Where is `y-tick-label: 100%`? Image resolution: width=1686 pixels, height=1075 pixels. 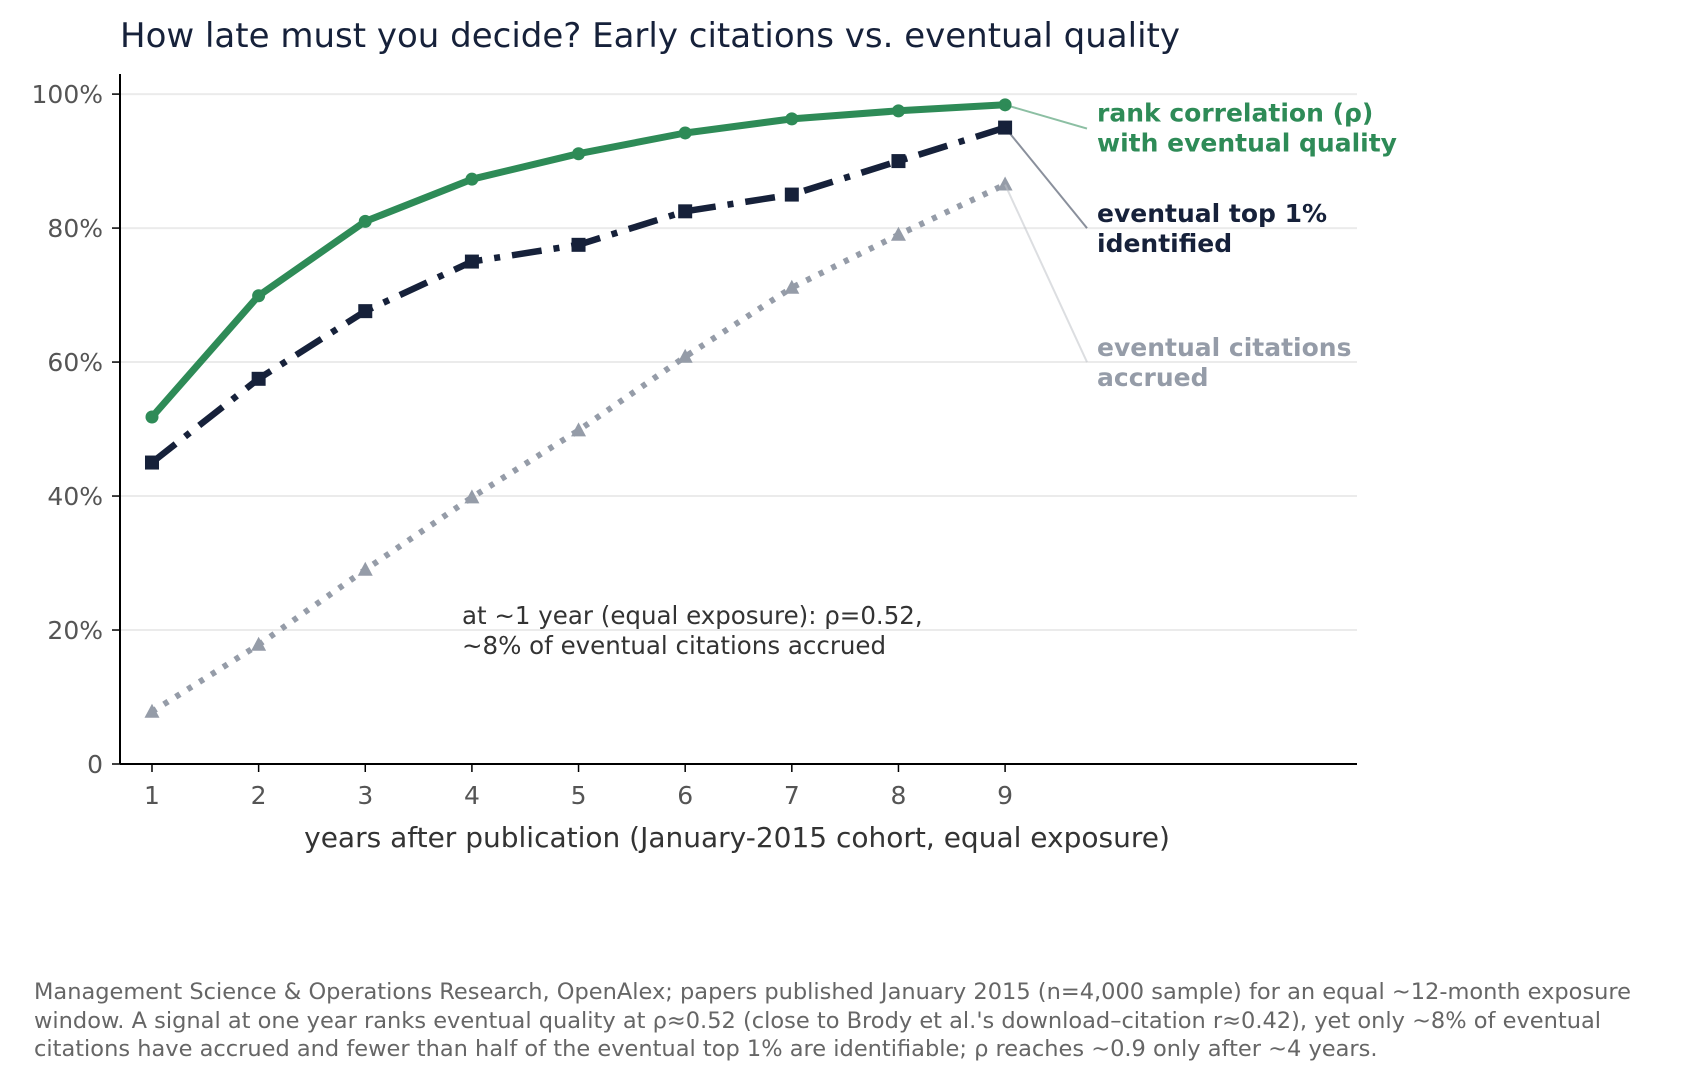
y-tick-label: 100% is located at coordinates (67, 94).